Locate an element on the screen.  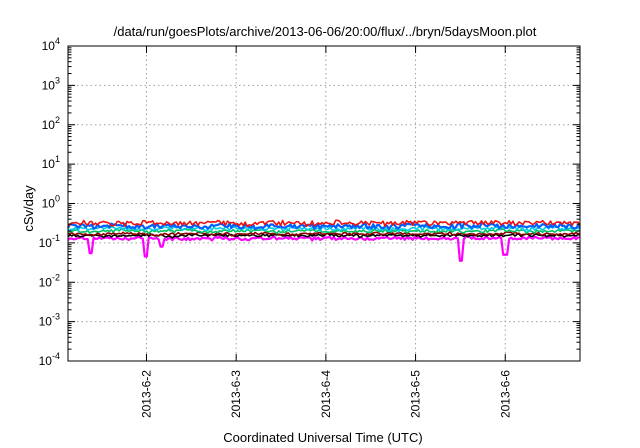
x-axis-label: Coordinated Universal Time (UTC) is located at coordinates (322, 437).